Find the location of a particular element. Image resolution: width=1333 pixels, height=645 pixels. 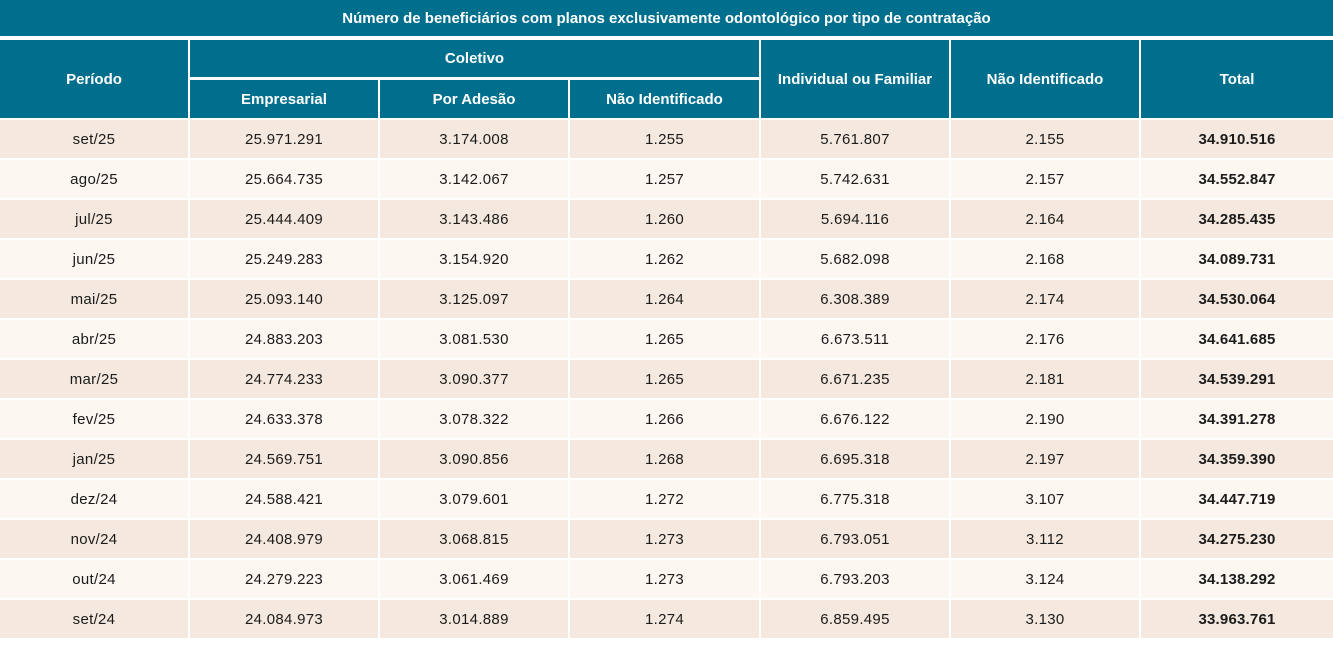

cell-coletivo-por-adesao: 3.125.097 is located at coordinates (475, 300).